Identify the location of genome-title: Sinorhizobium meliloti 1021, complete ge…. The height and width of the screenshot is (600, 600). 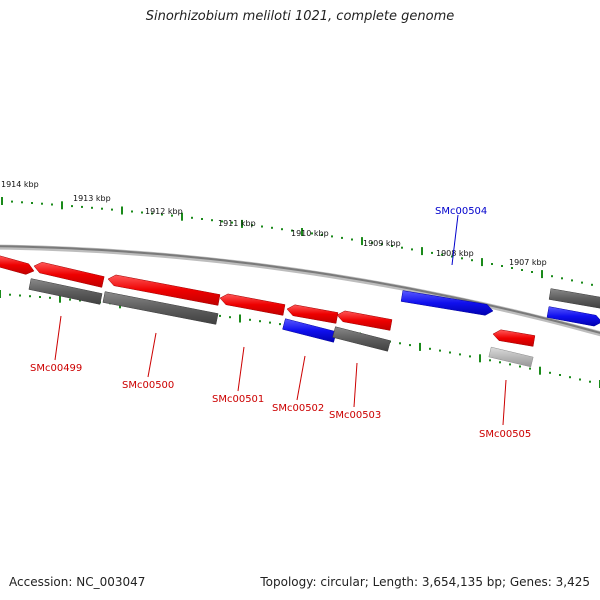
(300, 16).